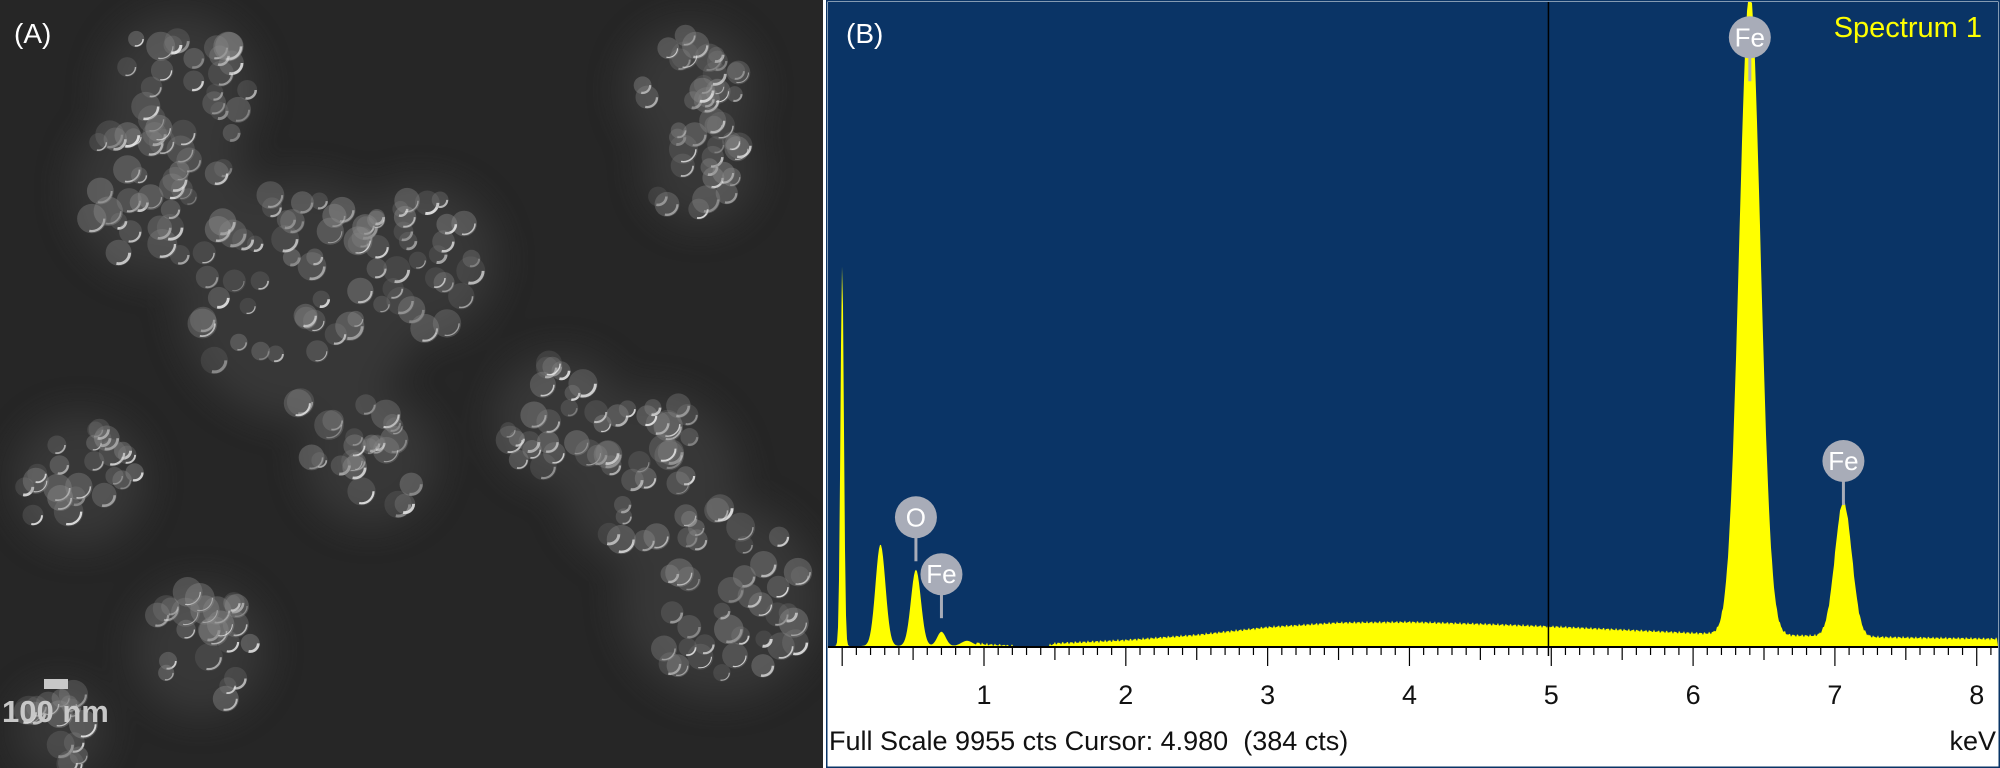 The height and width of the screenshot is (768, 2000). Describe the element at coordinates (1267, 695) in the screenshot. I see `x-tick-label: 3` at that location.